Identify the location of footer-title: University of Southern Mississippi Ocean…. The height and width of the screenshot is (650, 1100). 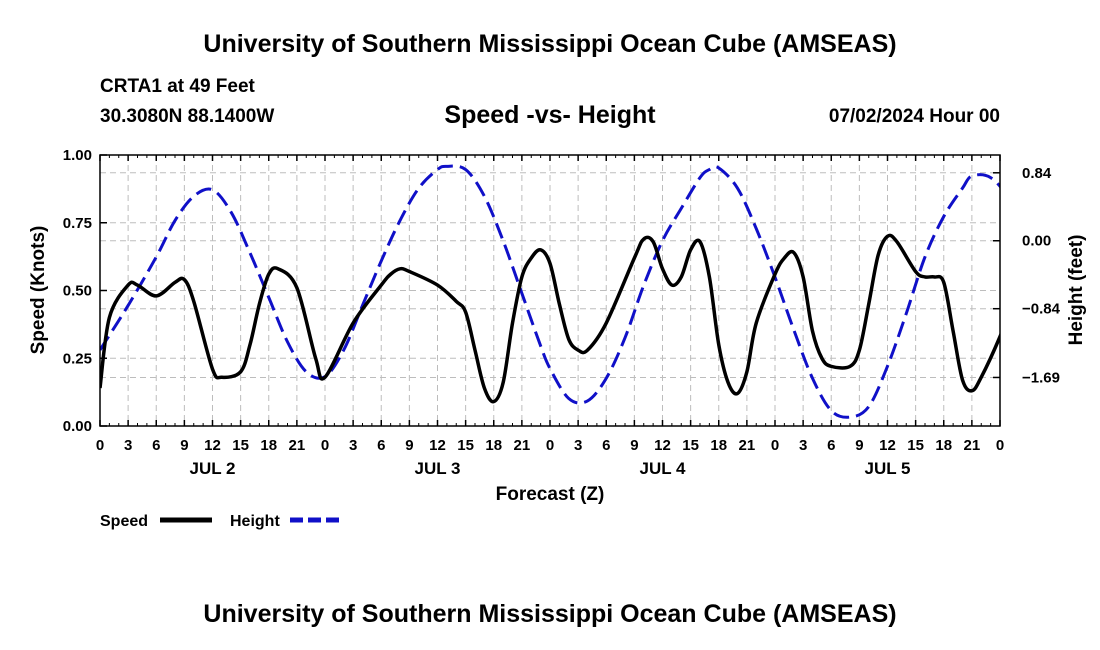
(550, 614).